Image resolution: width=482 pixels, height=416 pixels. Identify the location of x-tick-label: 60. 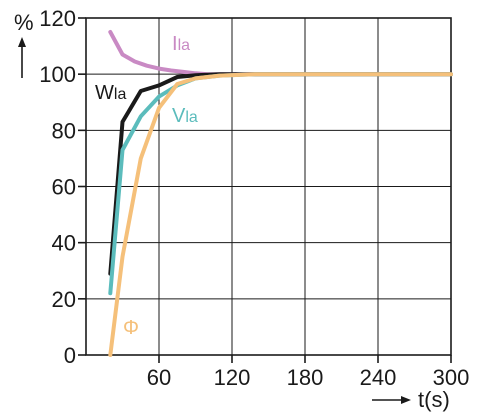
(159, 377).